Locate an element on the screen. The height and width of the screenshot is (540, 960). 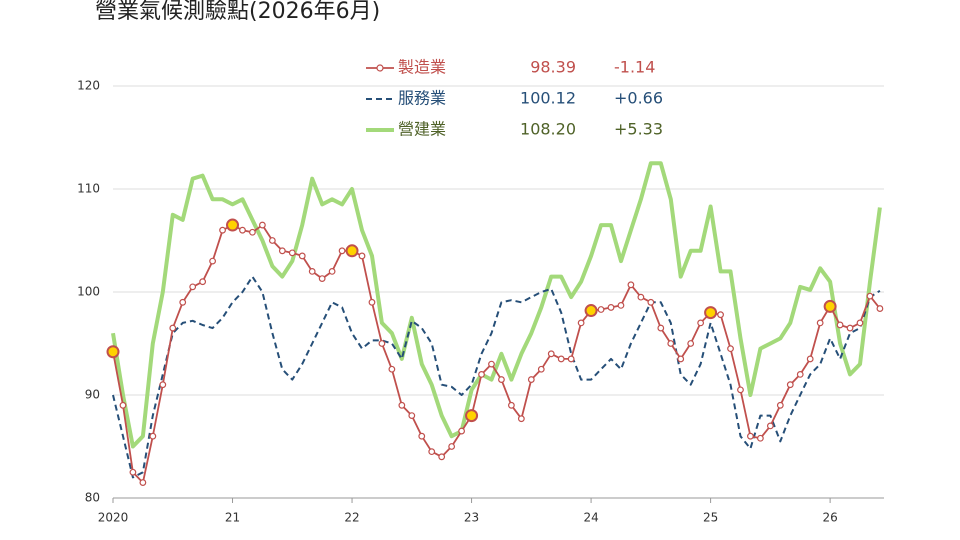
x-tick-label: 2020 is located at coordinates (113, 518).